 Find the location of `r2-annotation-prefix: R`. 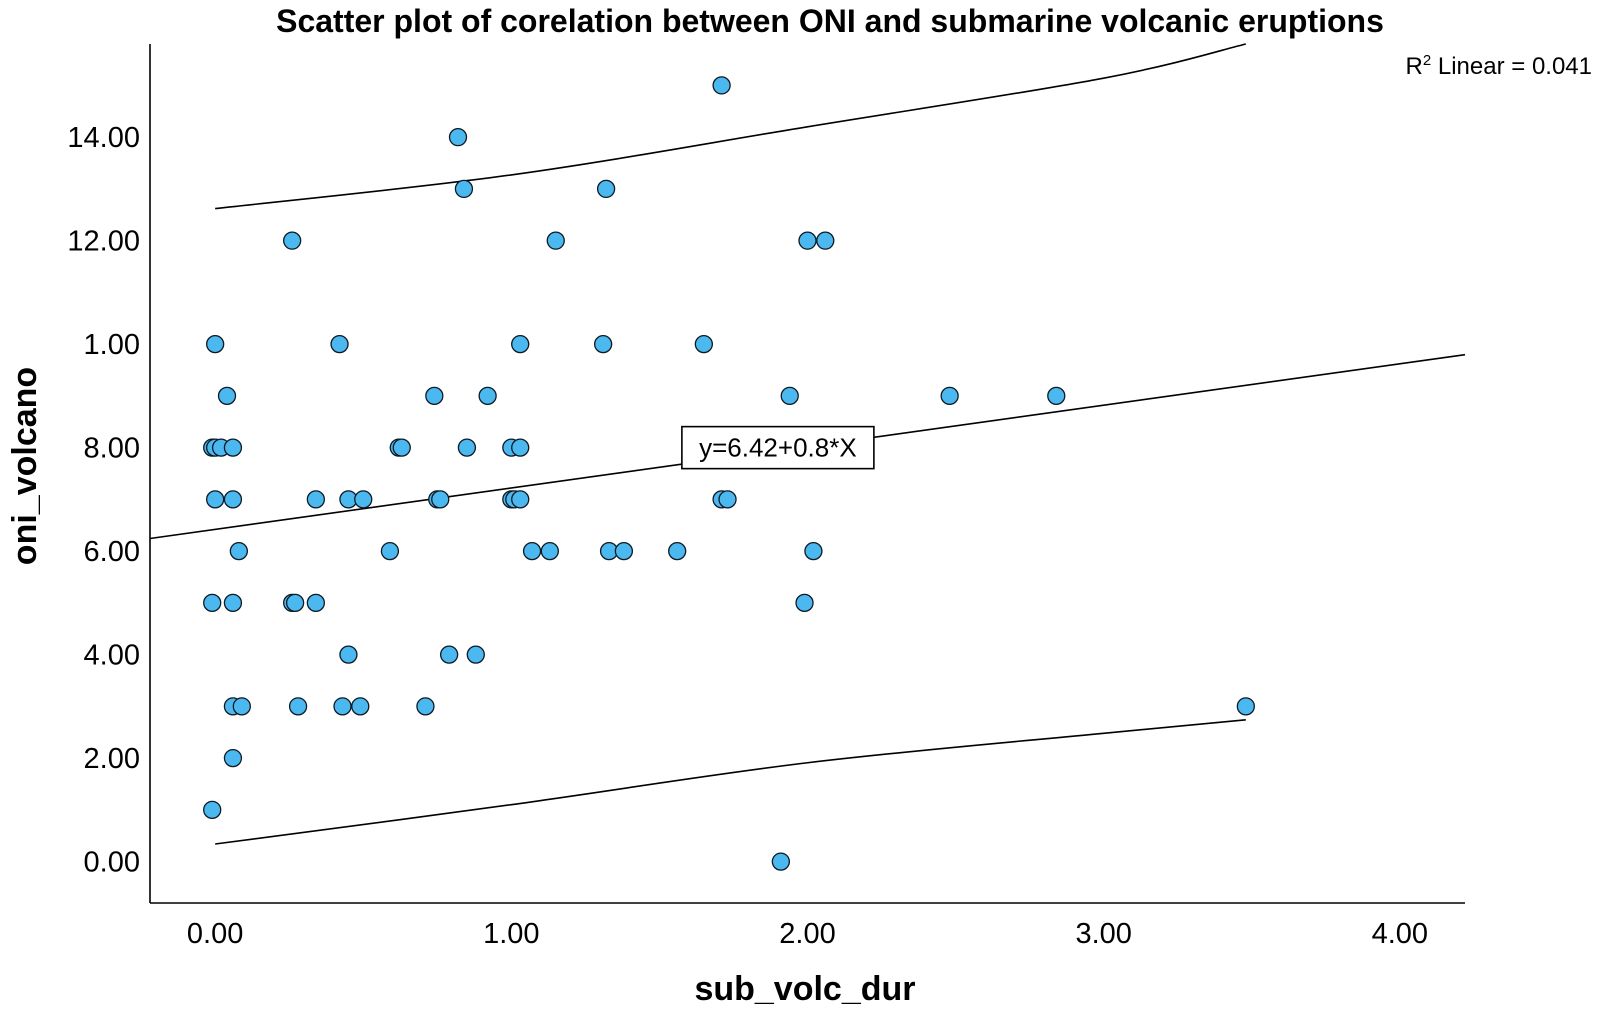

r2-annotation-prefix: R is located at coordinates (1414, 66).